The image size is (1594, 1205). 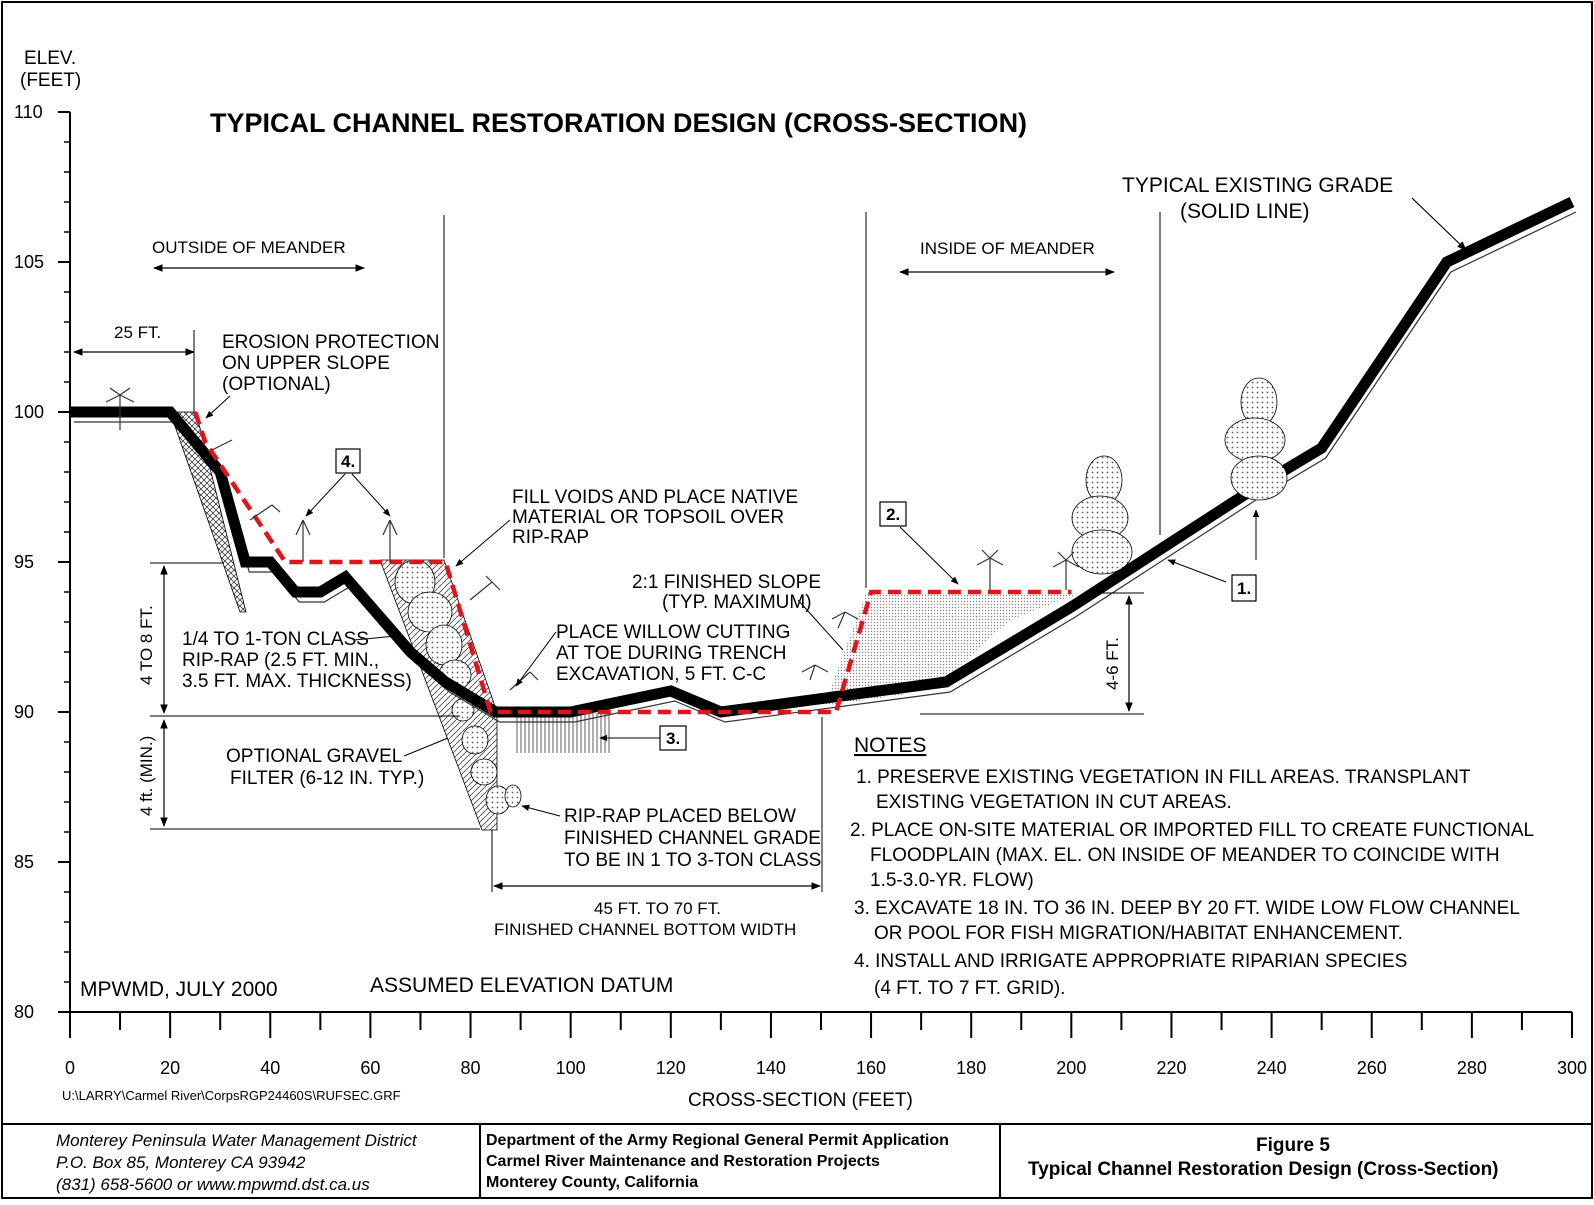 What do you see at coordinates (692, 838) in the screenshot?
I see `riprap-below-label-2: FINISHED CHANNEL GRADE` at bounding box center [692, 838].